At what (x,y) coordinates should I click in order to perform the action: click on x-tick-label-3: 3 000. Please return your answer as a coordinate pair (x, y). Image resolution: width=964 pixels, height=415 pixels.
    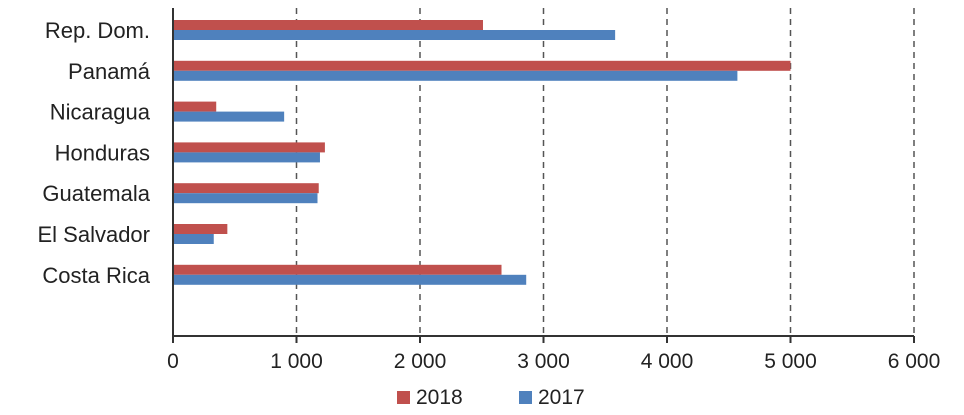
    Looking at the image, I should click on (543, 361).